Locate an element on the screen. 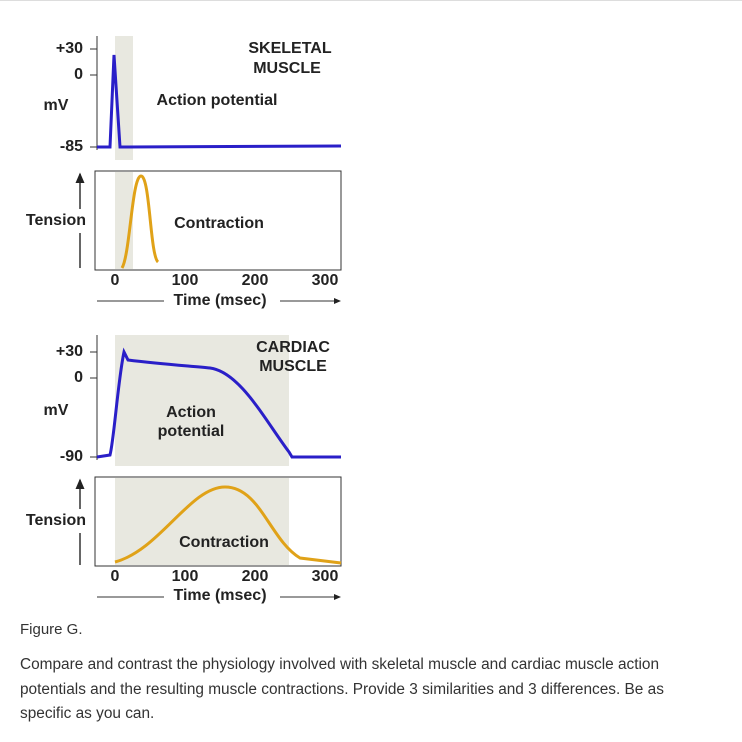 The image size is (742, 742). divider is located at coordinates (371, 0).